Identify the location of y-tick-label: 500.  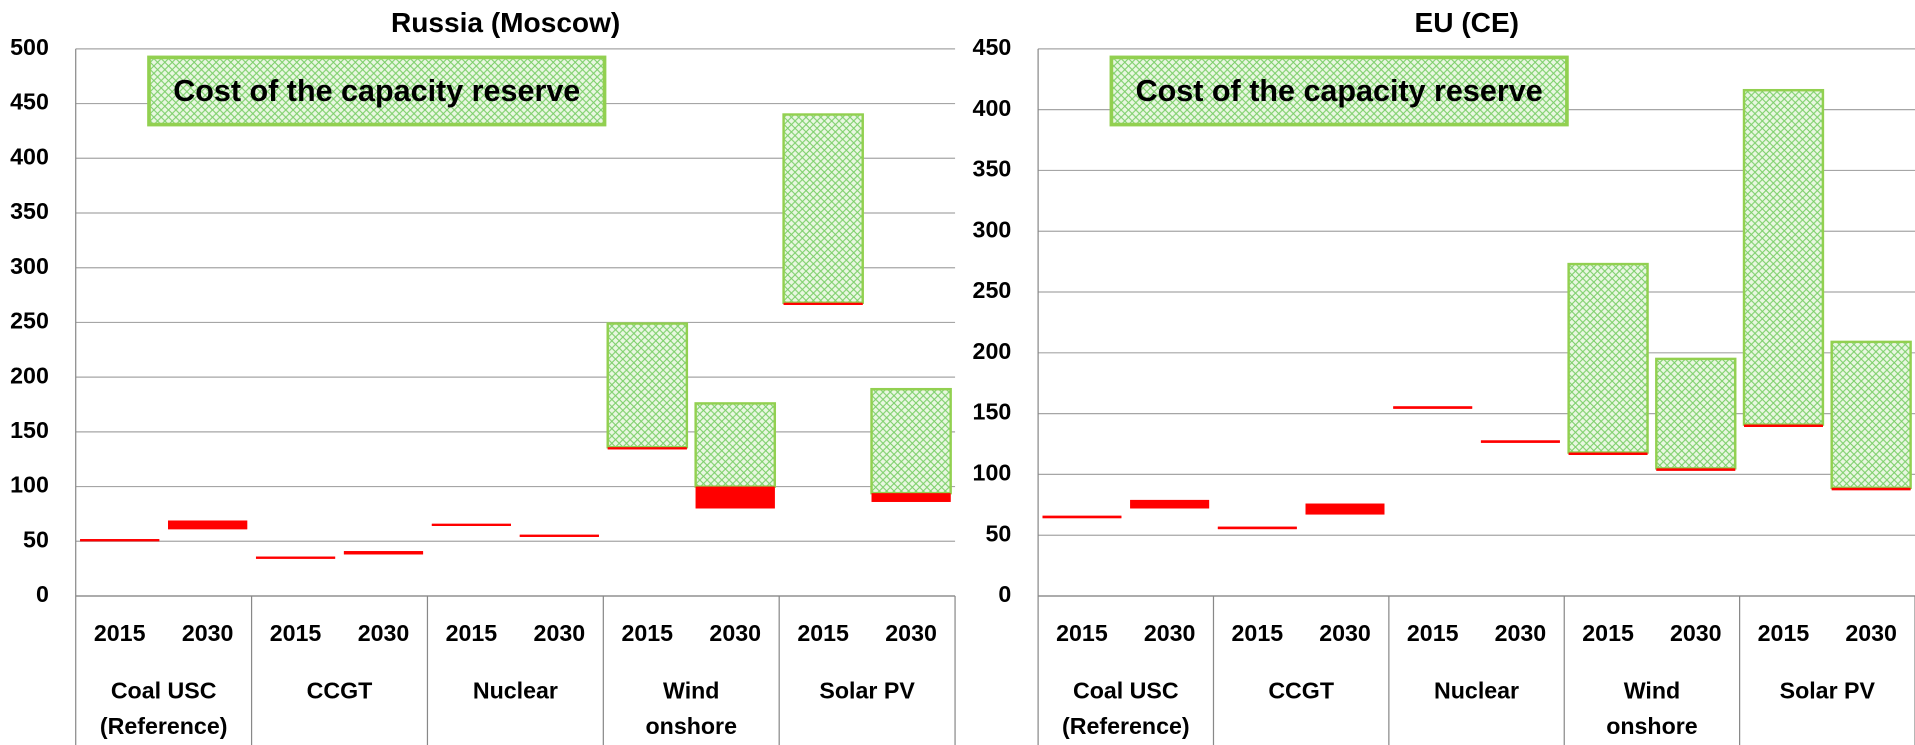
(29, 47).